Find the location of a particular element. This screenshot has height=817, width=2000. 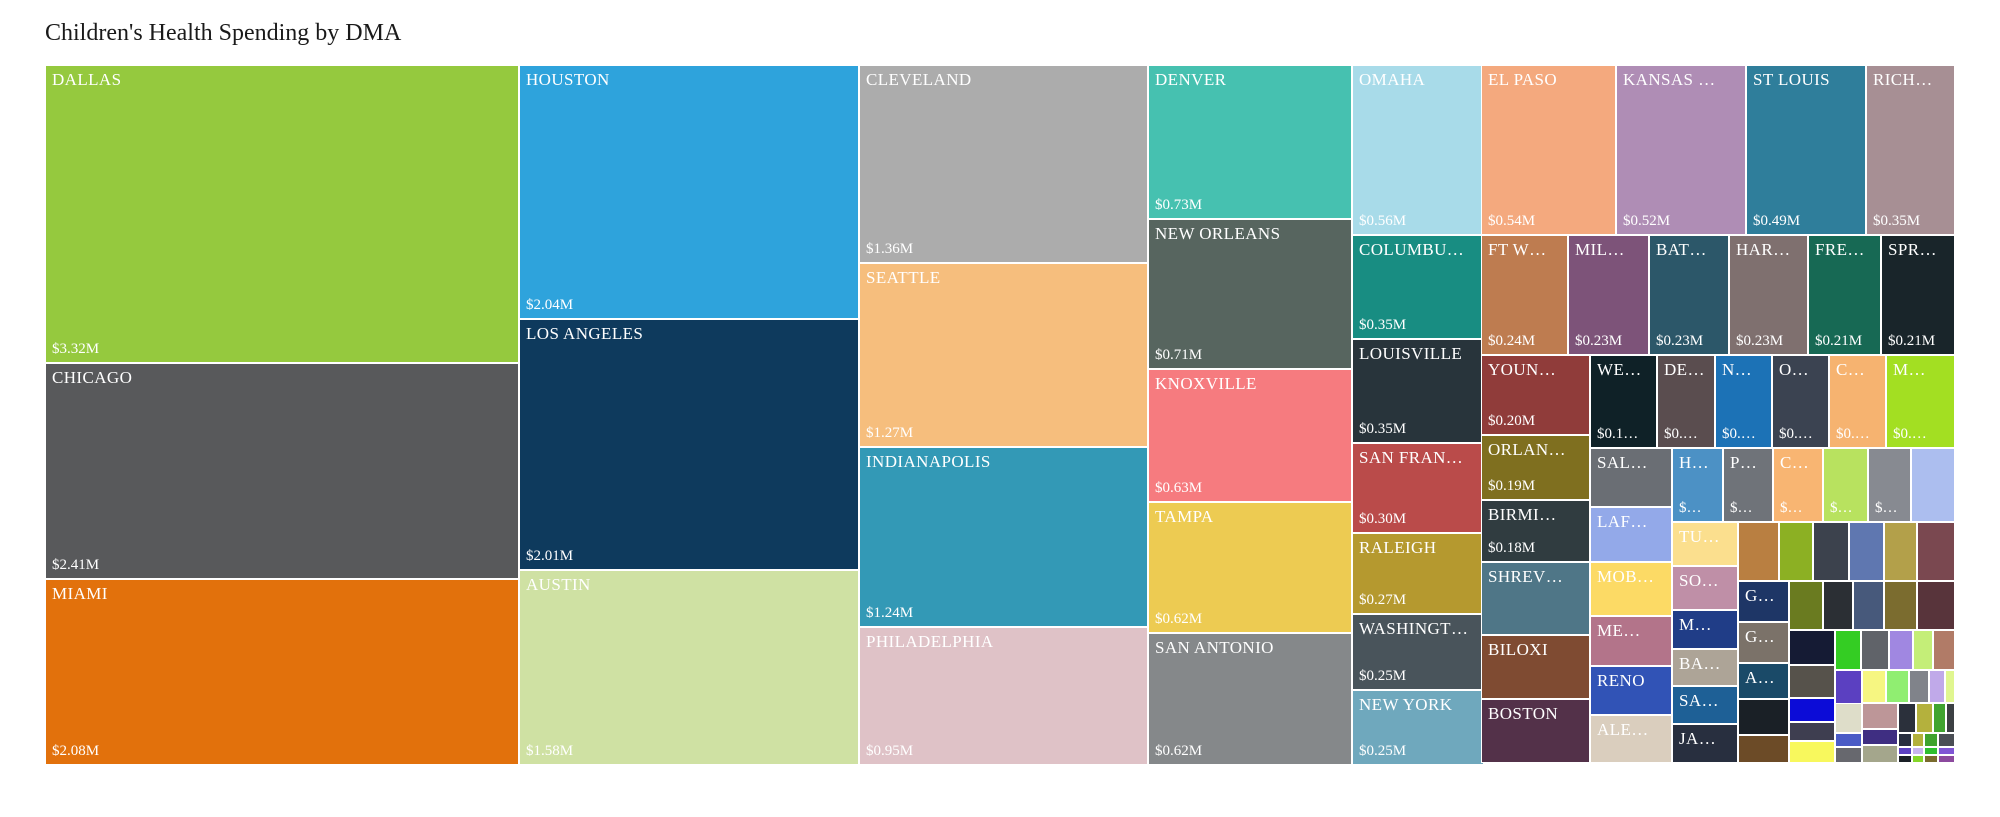

treemap-cell-denver: DENVER $0.73M is located at coordinates (1250, 142).